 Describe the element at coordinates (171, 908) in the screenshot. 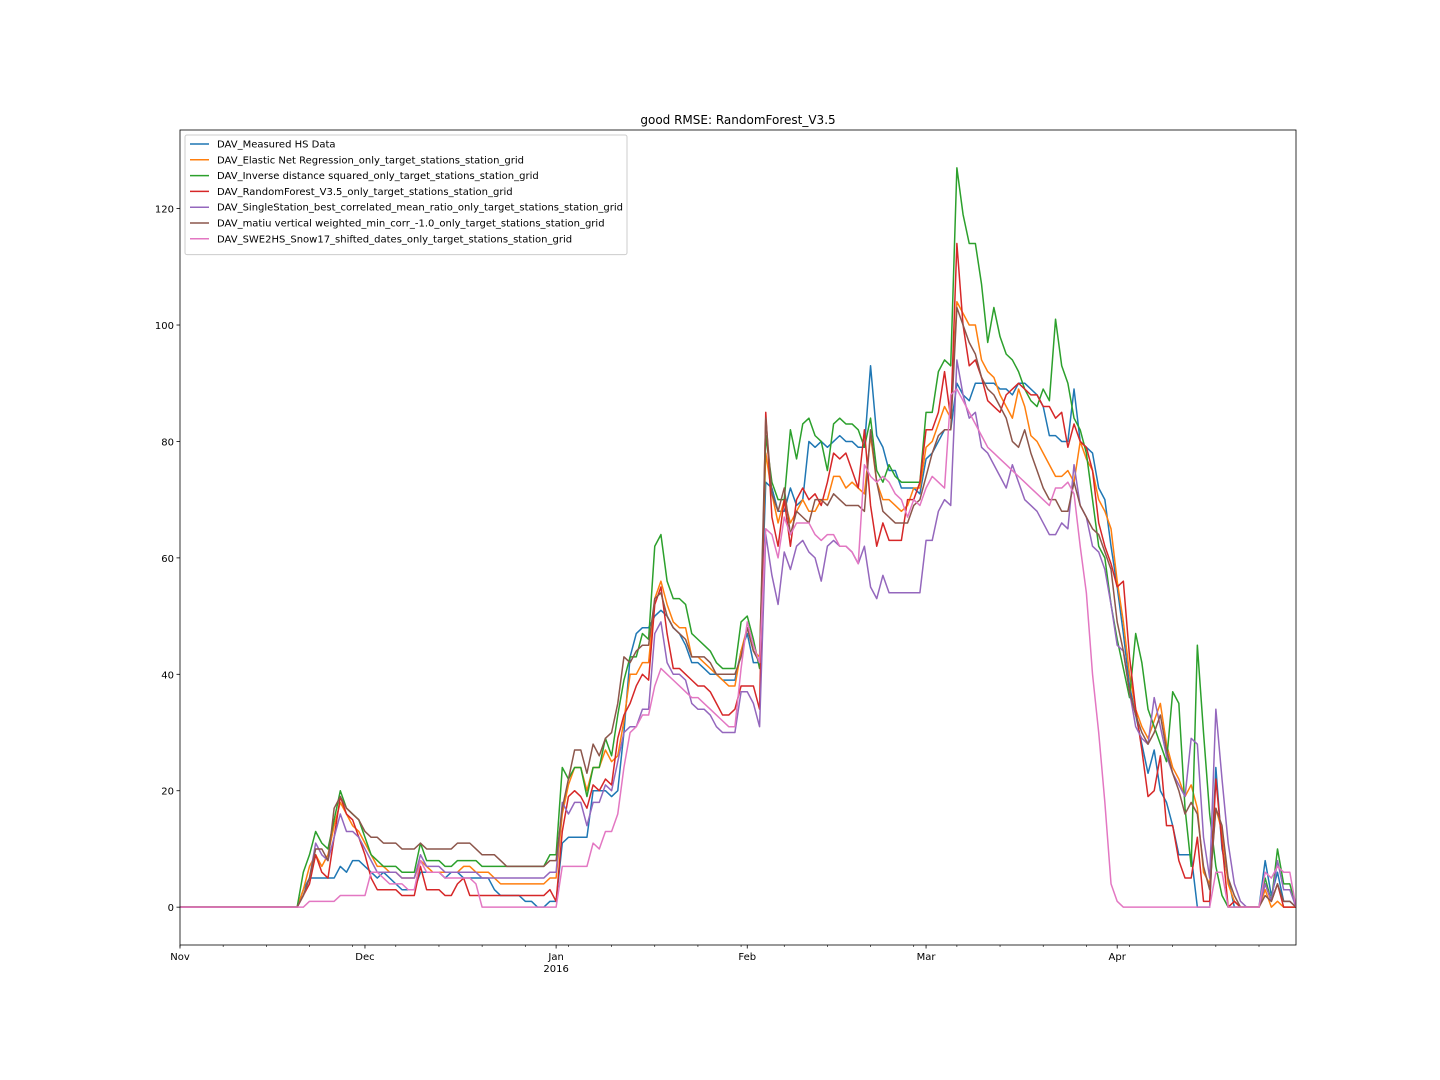

I see `y-tick-label: 0` at that location.